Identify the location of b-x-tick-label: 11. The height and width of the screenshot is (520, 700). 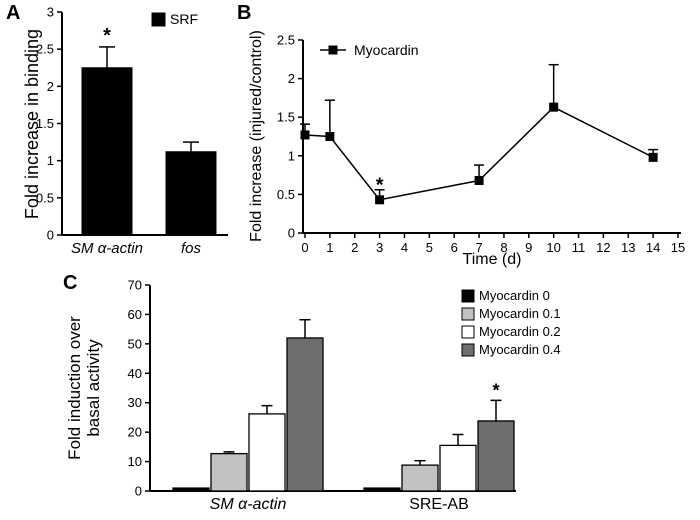
(579, 247).